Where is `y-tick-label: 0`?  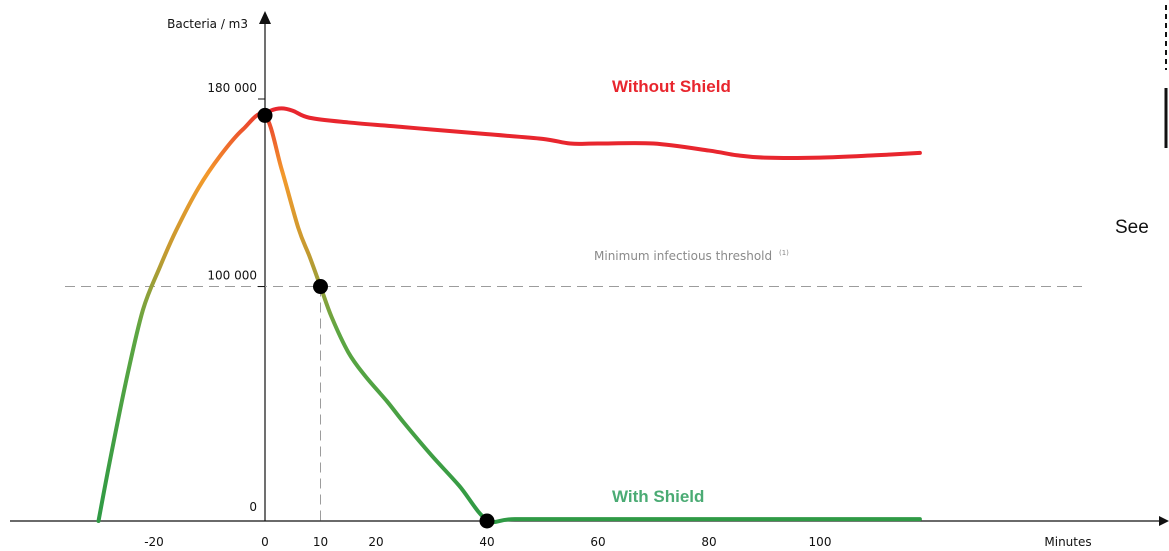
y-tick-label: 0 is located at coordinates (253, 507).